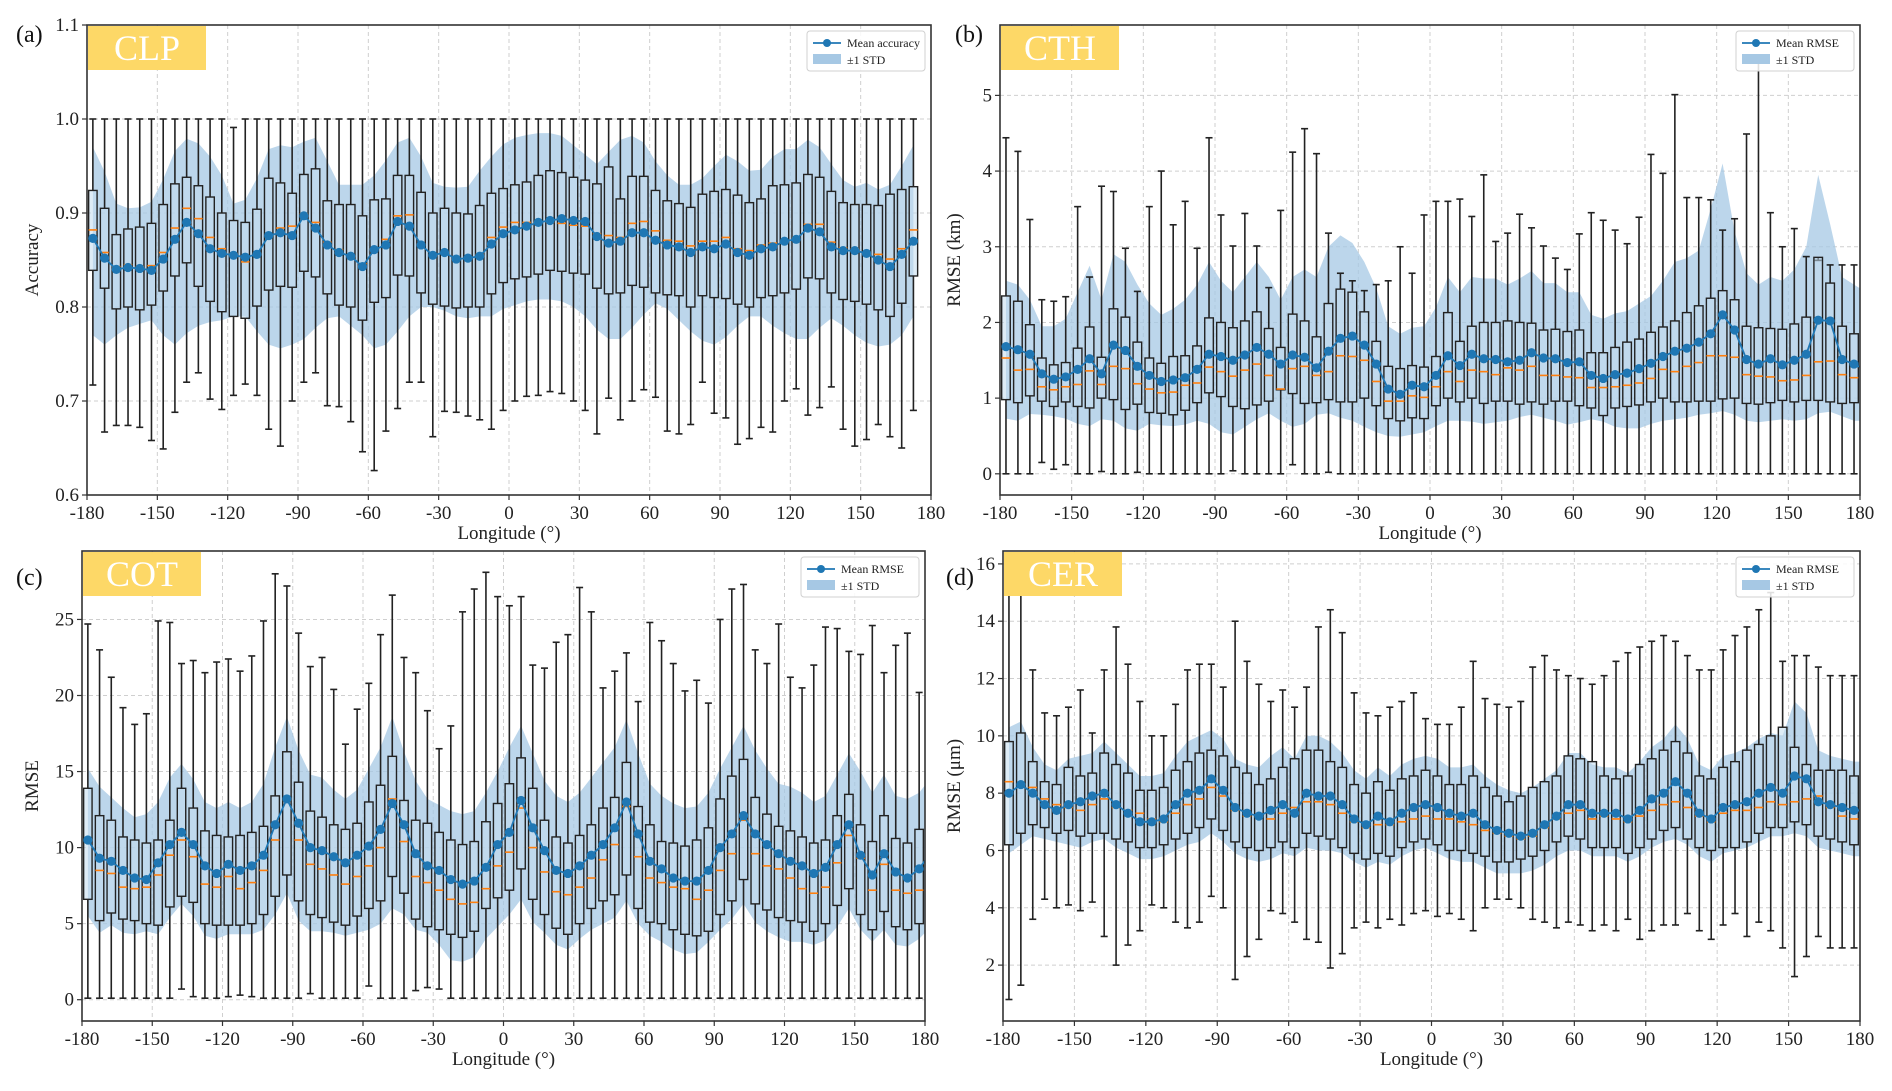 The width and height of the screenshot is (1892, 1091). I want to click on x-tick-label: -90, so click(1217, 1039).